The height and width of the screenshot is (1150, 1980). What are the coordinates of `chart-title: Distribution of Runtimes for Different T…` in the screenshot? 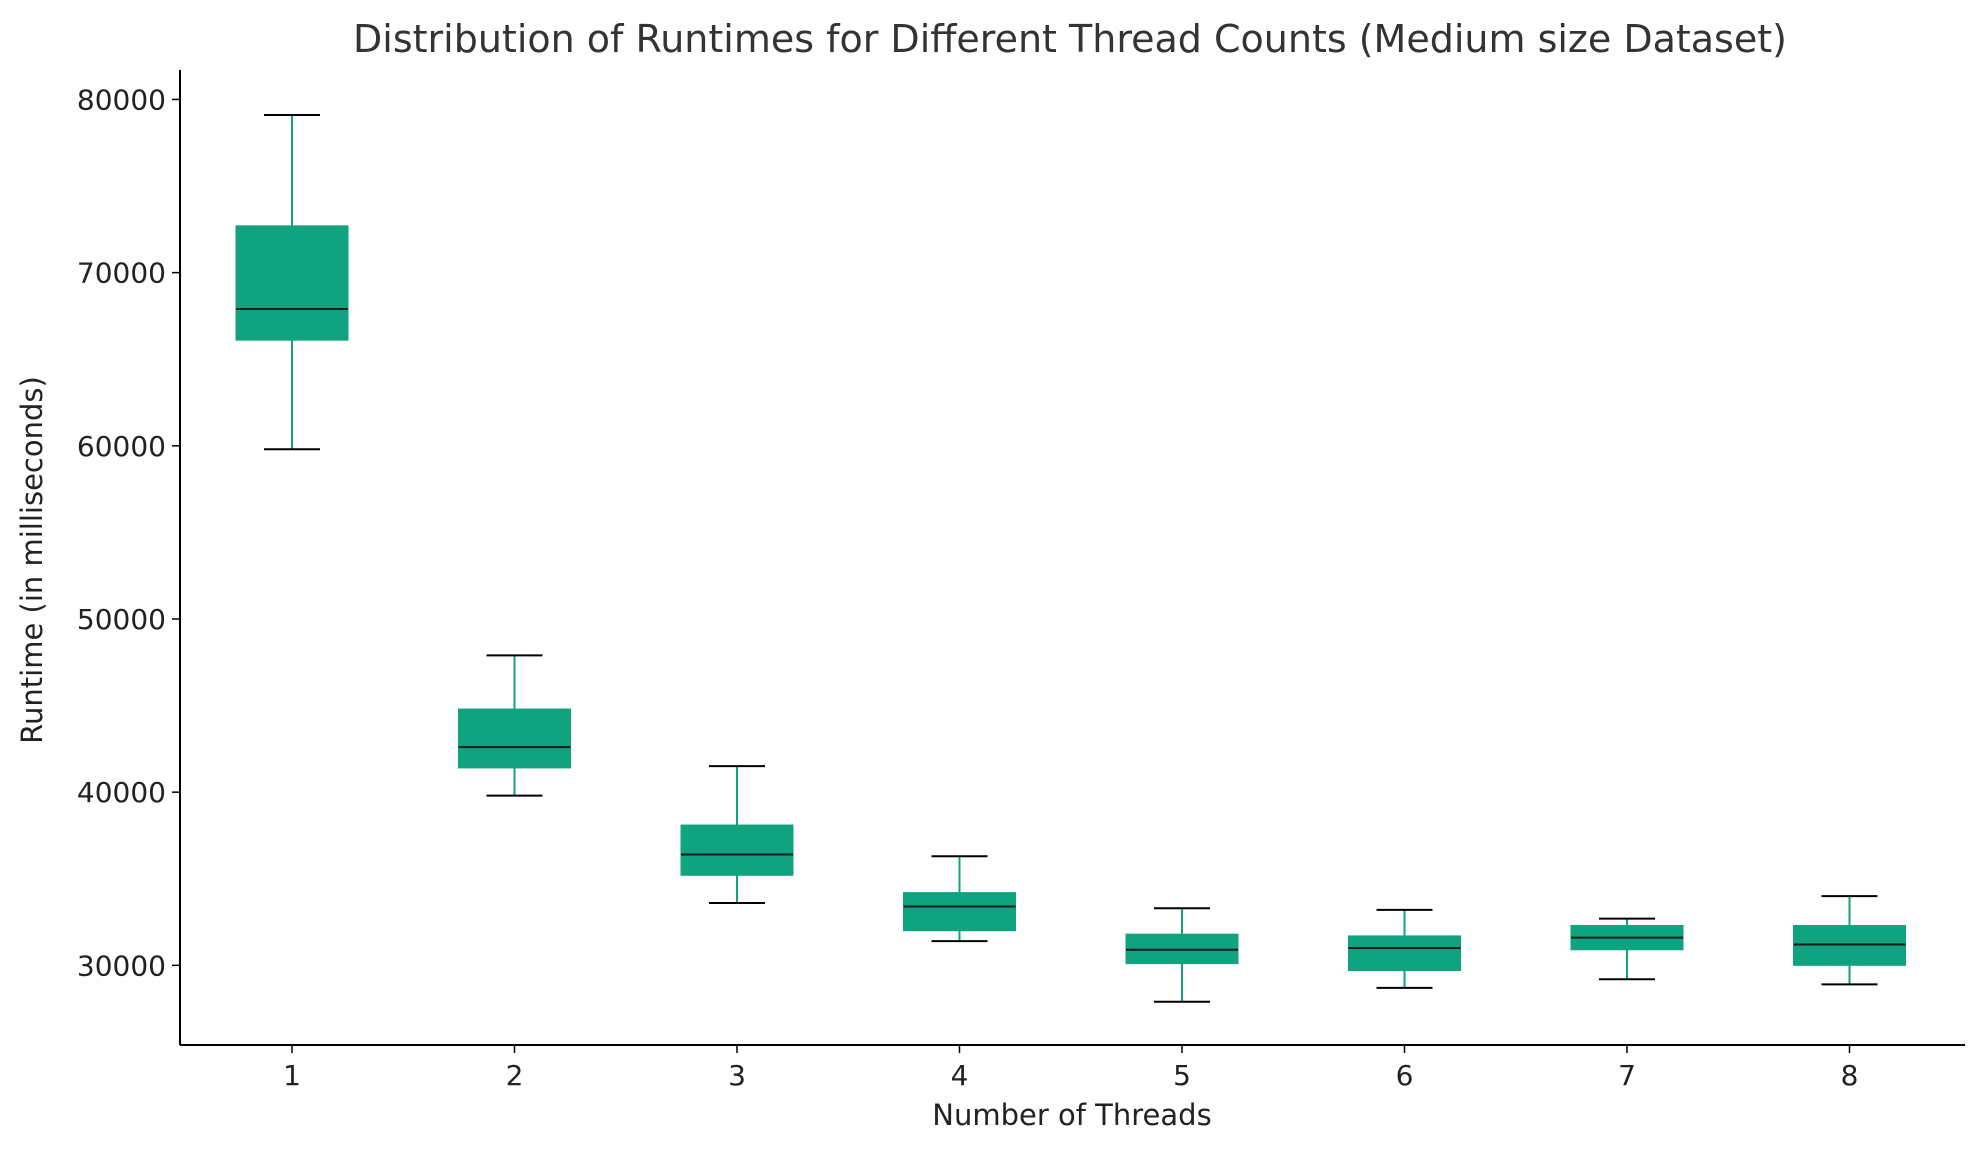 It's located at (1070, 39).